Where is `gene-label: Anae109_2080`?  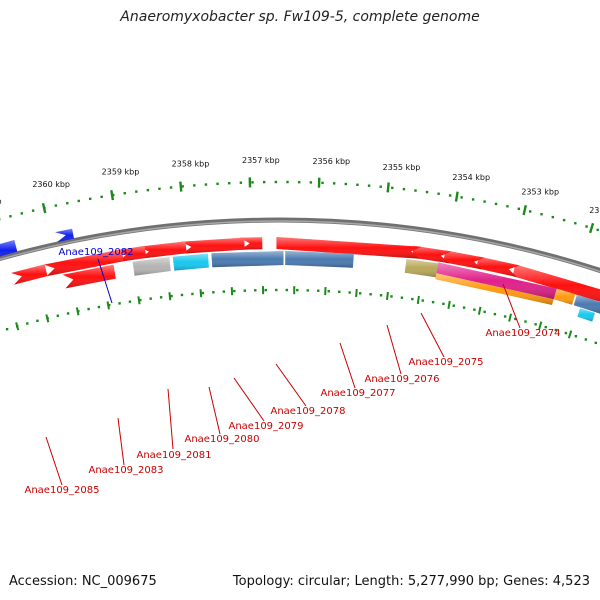
gene-label: Anae109_2080 is located at coordinates (222, 439).